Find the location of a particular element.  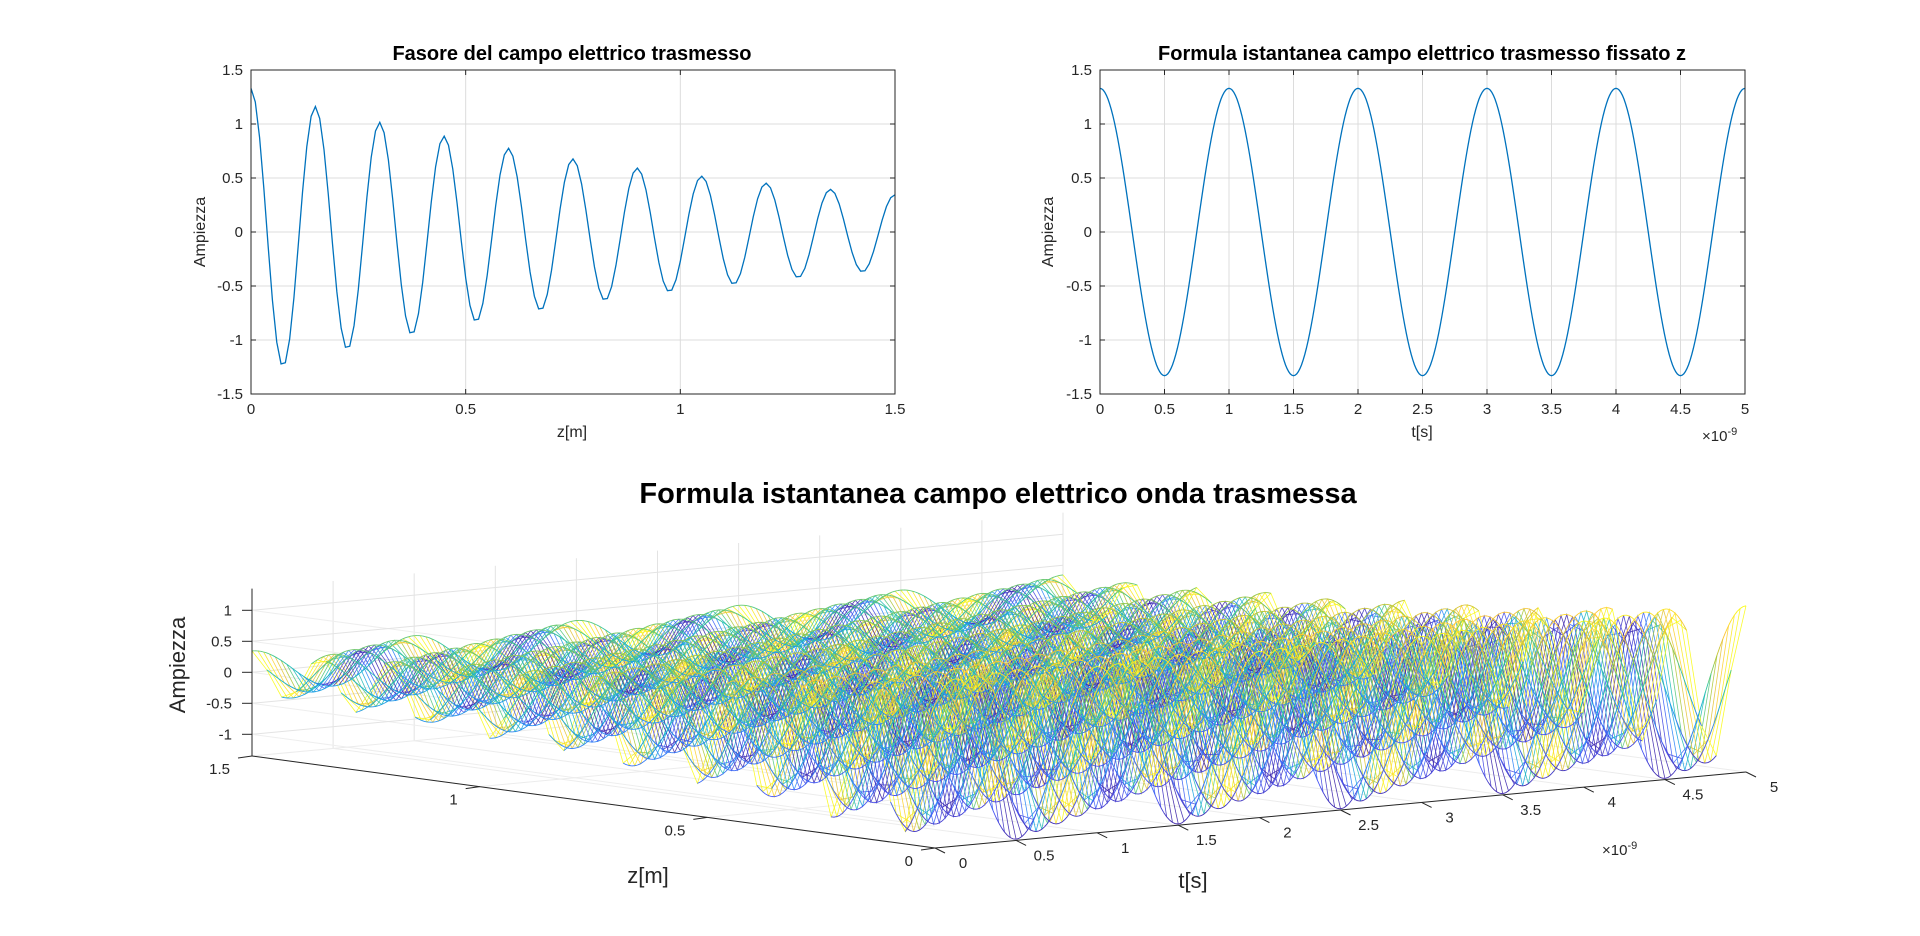

x-tick-label: 4 is located at coordinates (1616, 409).